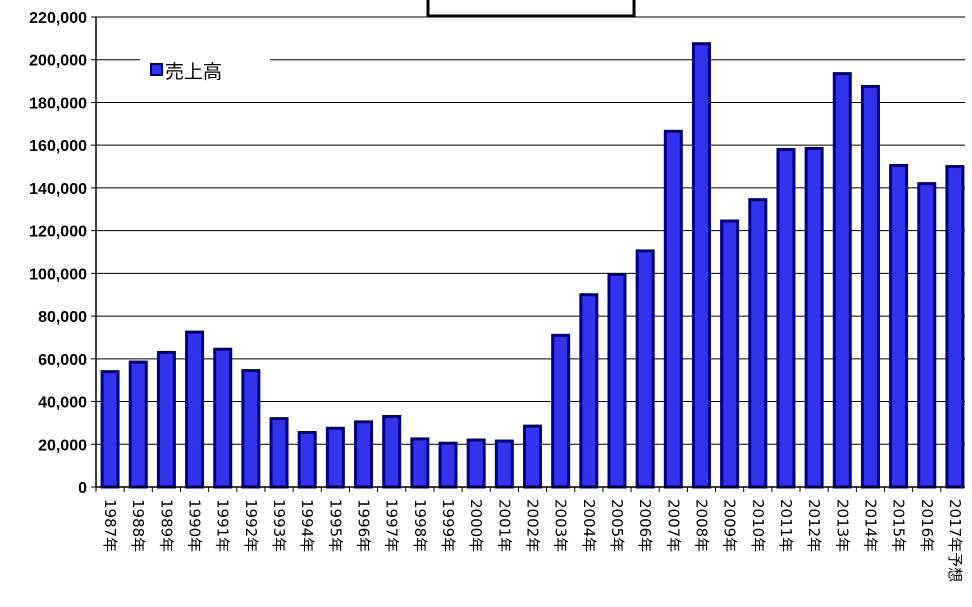  Describe the element at coordinates (927, 525) in the screenshot. I see `x-tick-label: 2016年` at that location.